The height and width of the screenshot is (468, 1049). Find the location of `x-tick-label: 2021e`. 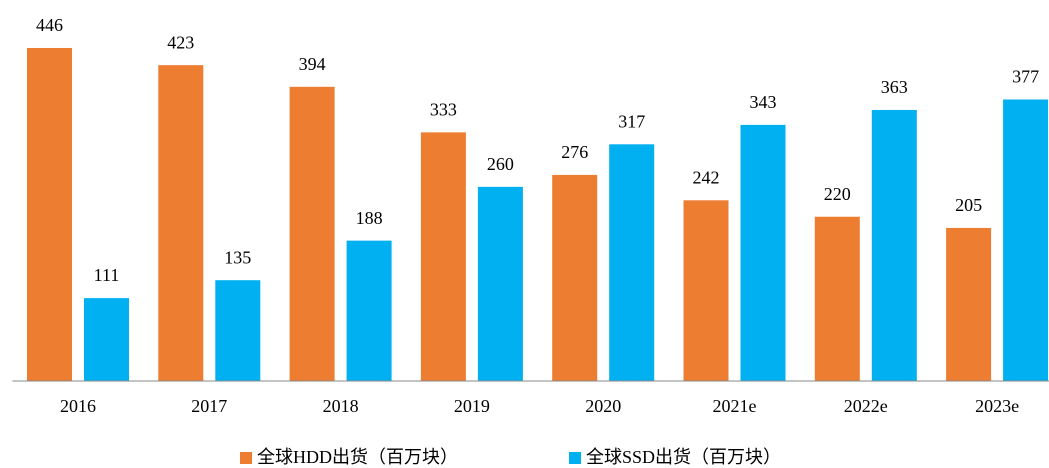

x-tick-label: 2021e is located at coordinates (735, 406).